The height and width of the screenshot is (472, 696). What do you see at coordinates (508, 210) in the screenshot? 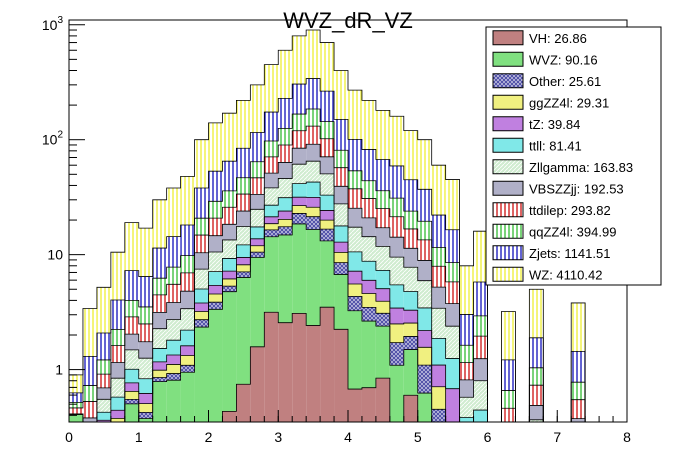
I see `legend-swatch-ttdilep` at bounding box center [508, 210].